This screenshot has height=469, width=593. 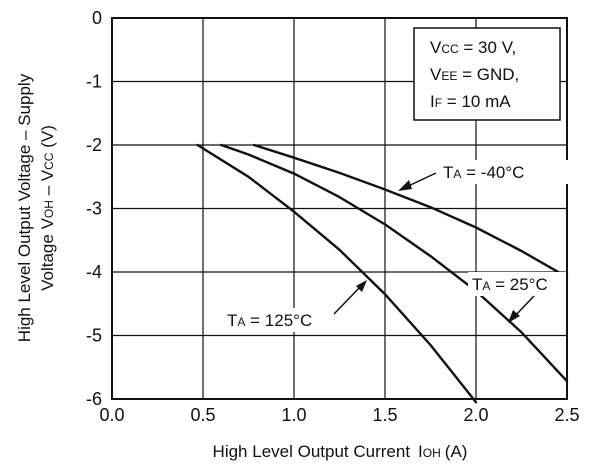 What do you see at coordinates (94, 336) in the screenshot?
I see `y-tick-label: -5` at bounding box center [94, 336].